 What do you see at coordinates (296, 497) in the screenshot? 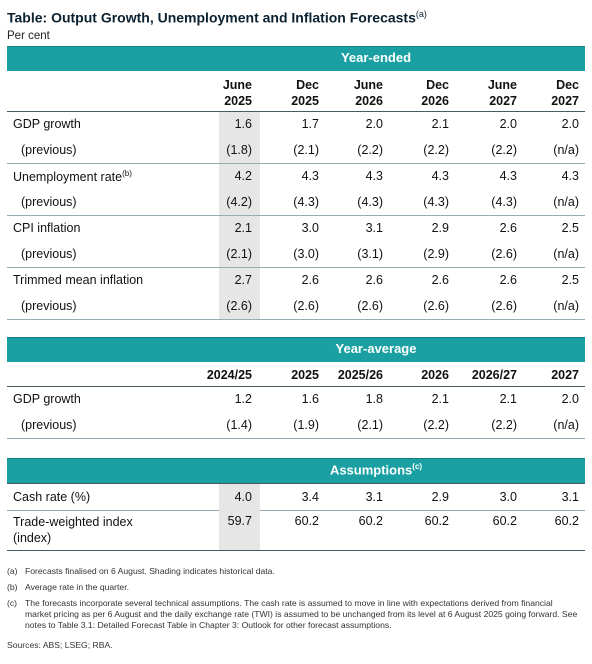
I see `data-row: Cash rate (%) 4.0 3.4 3.1 2.9 3.0 3.1` at bounding box center [296, 497].